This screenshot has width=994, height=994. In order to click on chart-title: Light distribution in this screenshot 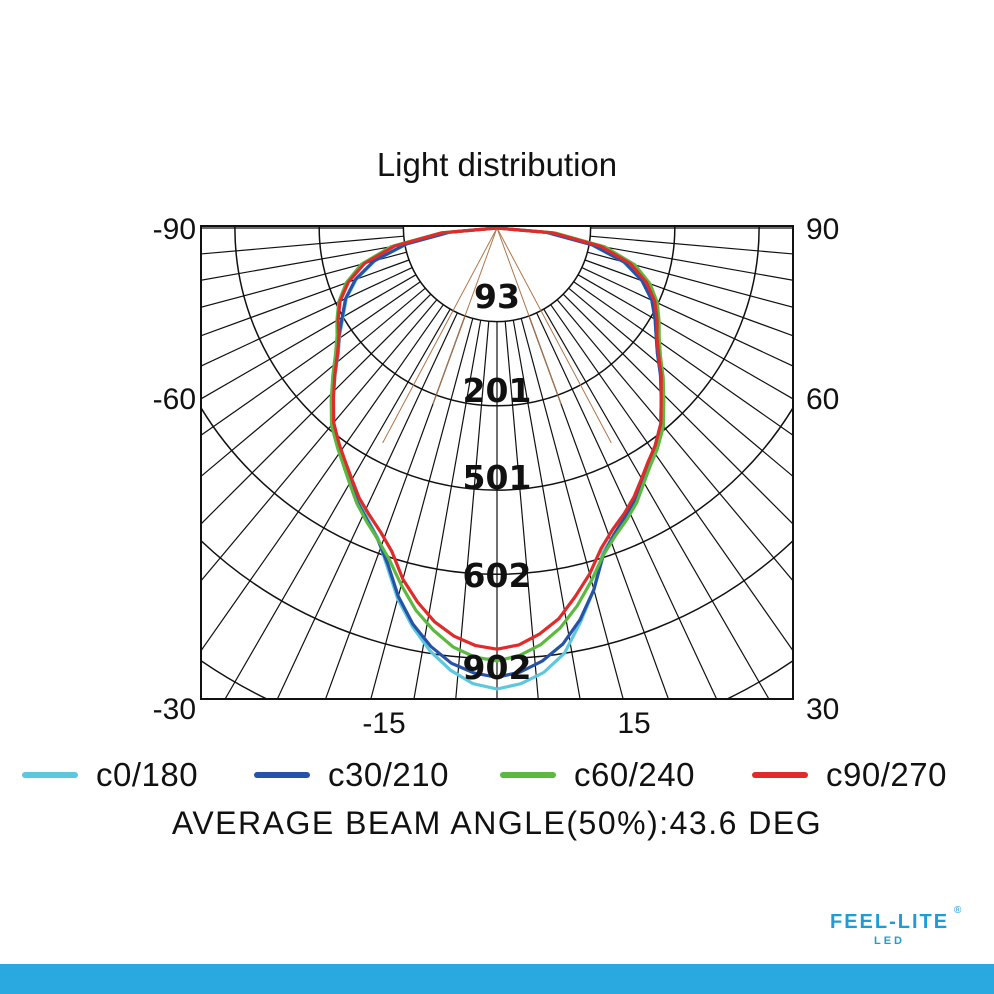, I will do `click(497, 164)`.